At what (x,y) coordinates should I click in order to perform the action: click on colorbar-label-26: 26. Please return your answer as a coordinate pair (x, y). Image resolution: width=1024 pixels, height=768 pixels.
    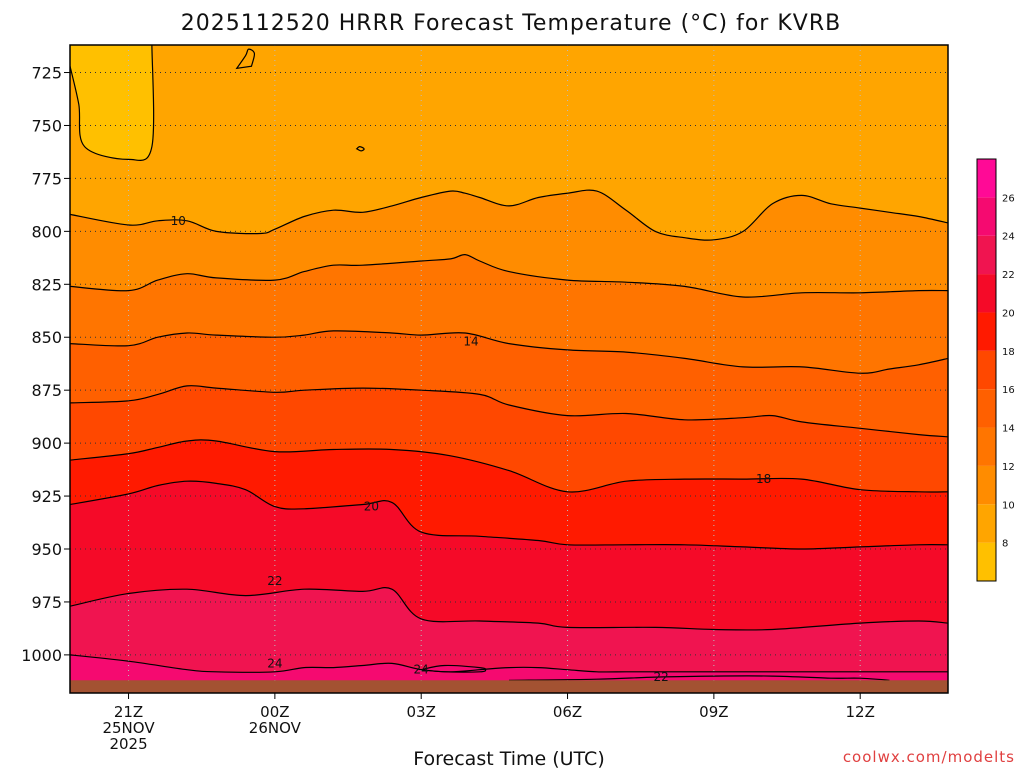
    Looking at the image, I should click on (1008, 198).